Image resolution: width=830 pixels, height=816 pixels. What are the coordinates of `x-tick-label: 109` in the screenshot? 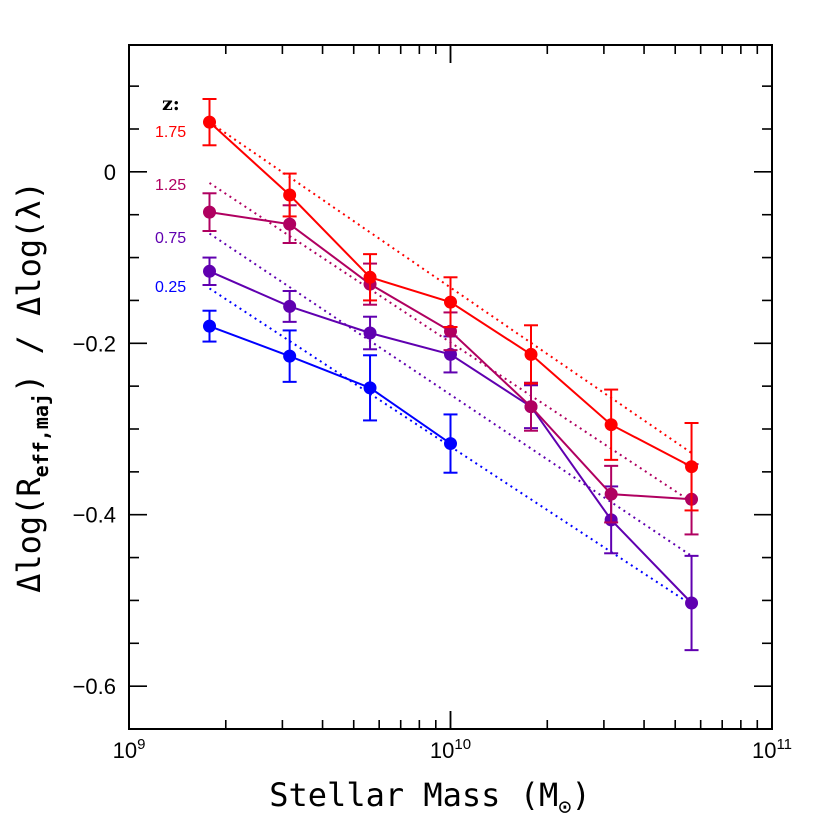 It's located at (129, 749).